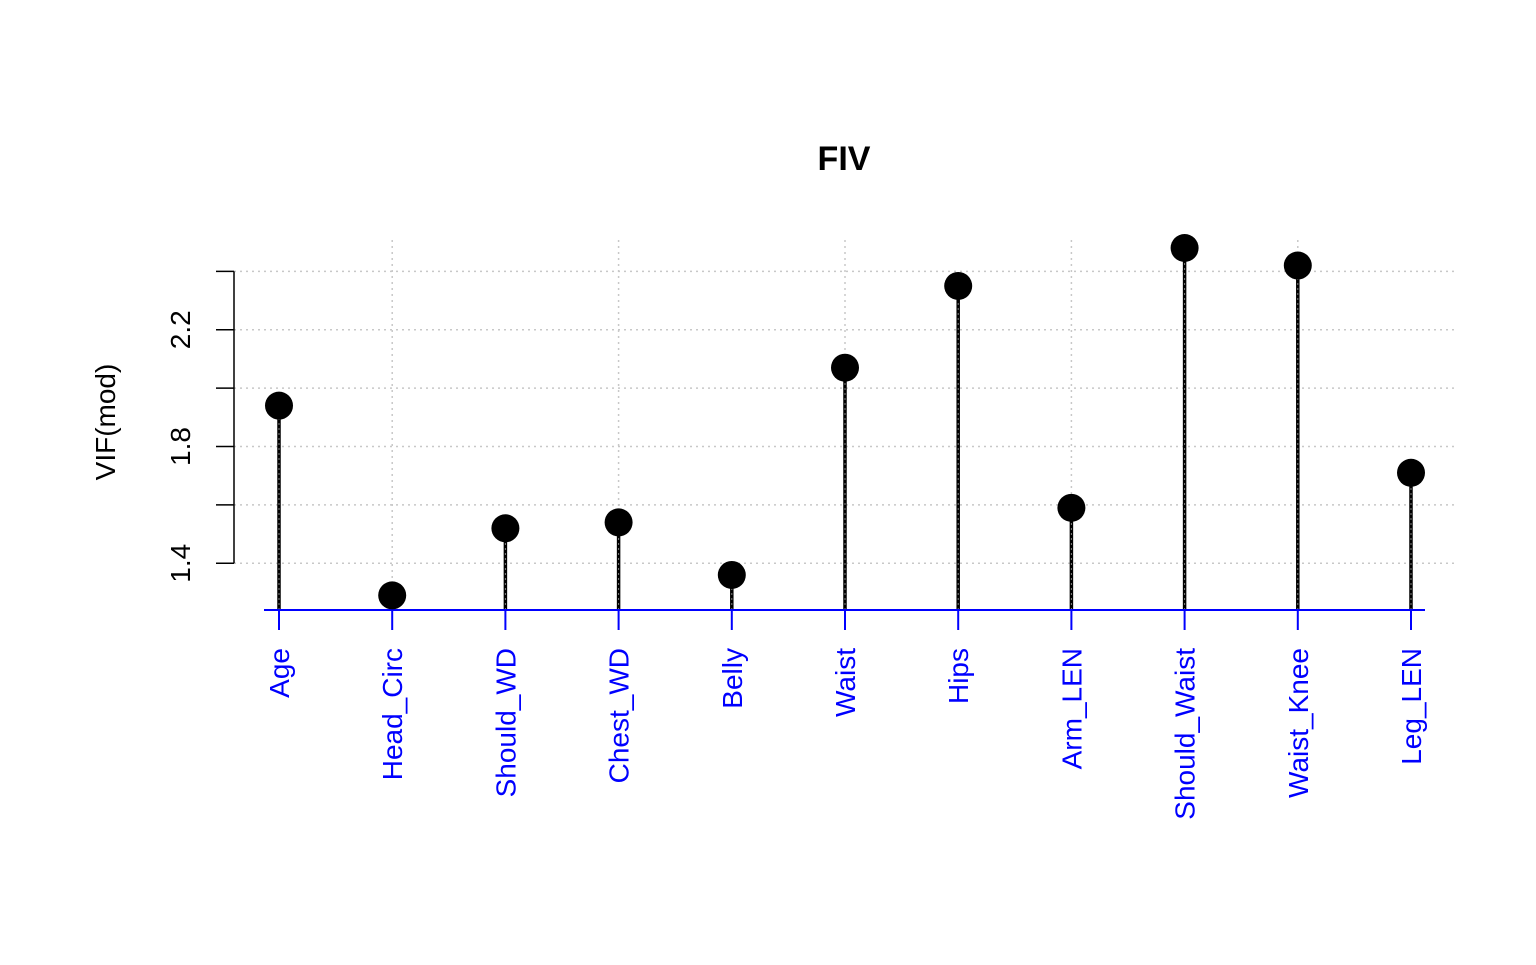 The width and height of the screenshot is (1536, 965). Describe the element at coordinates (1298, 723) in the screenshot. I see `x-tick-label: Waist_Knee` at that location.